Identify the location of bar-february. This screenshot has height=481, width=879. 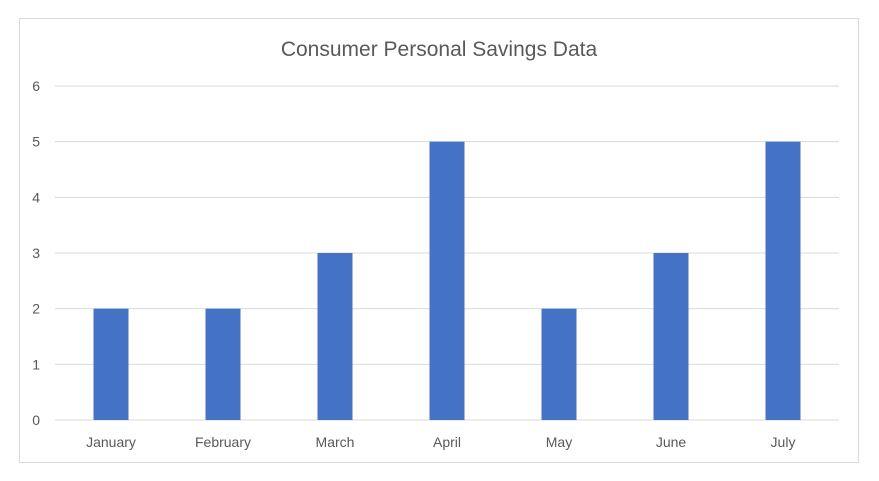
(223, 364).